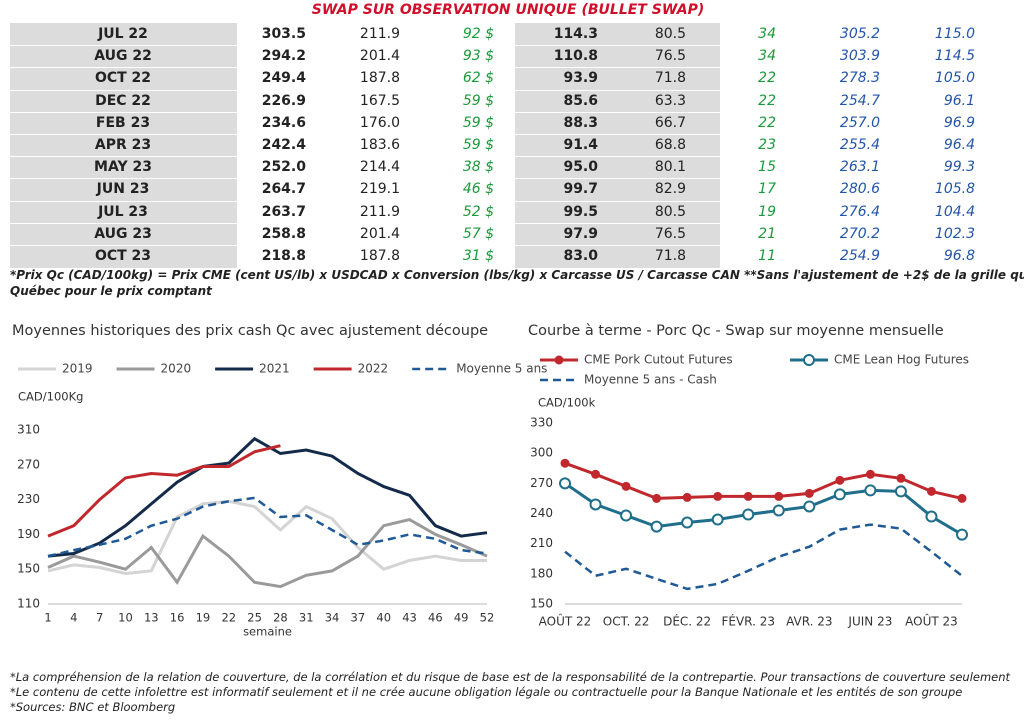  Describe the element at coordinates (767, 167) in the screenshot. I see `table-cell: 15` at that location.